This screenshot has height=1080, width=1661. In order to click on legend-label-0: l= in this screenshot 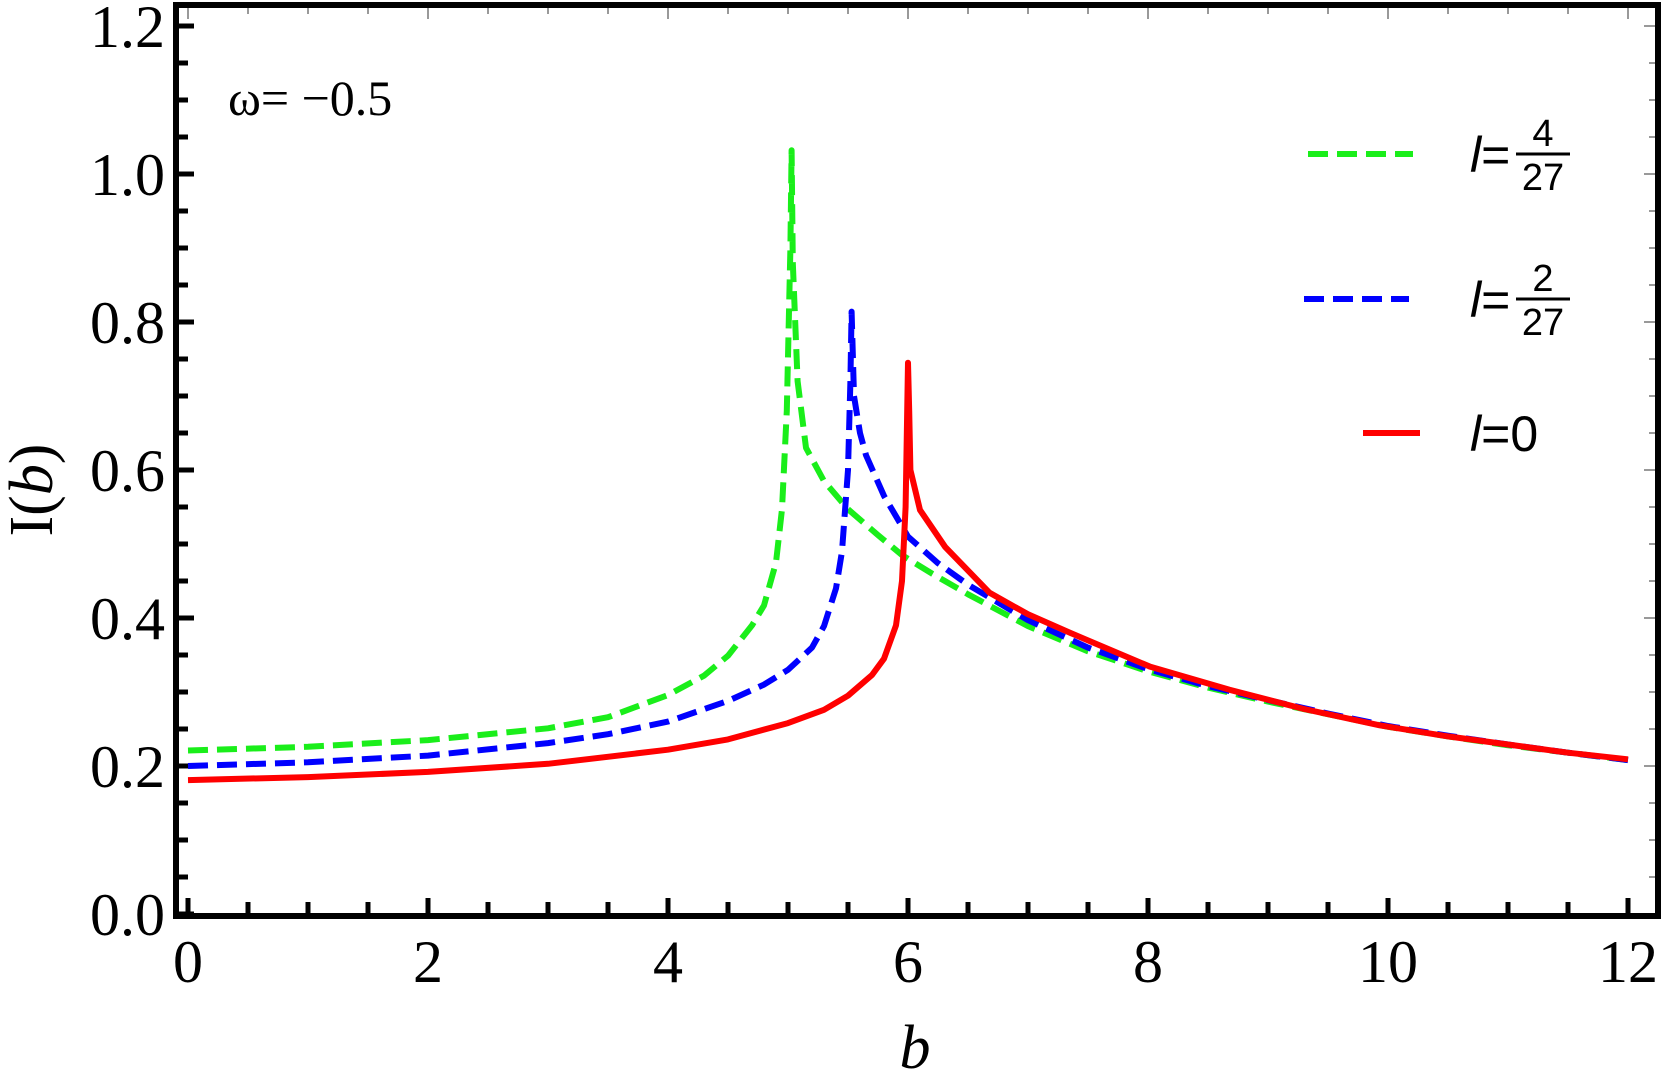, I will do `click(1490, 155)`.